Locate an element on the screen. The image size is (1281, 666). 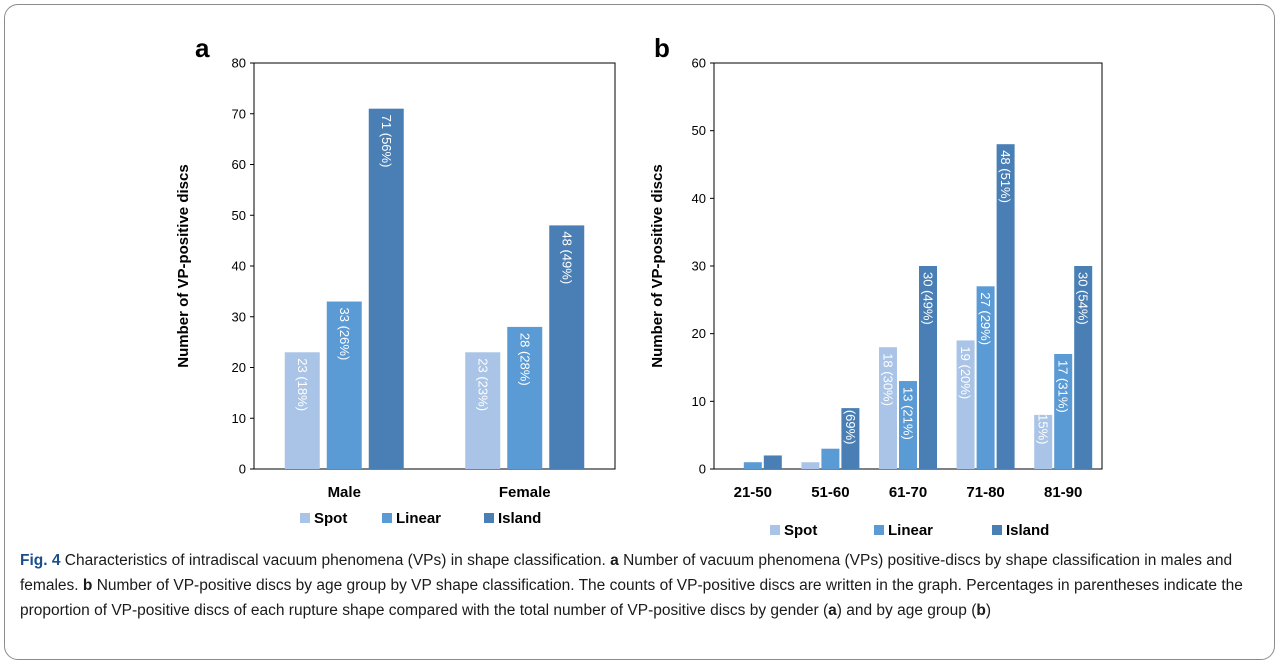
panel-b-legend-label-linear: Linear is located at coordinates (910, 530).